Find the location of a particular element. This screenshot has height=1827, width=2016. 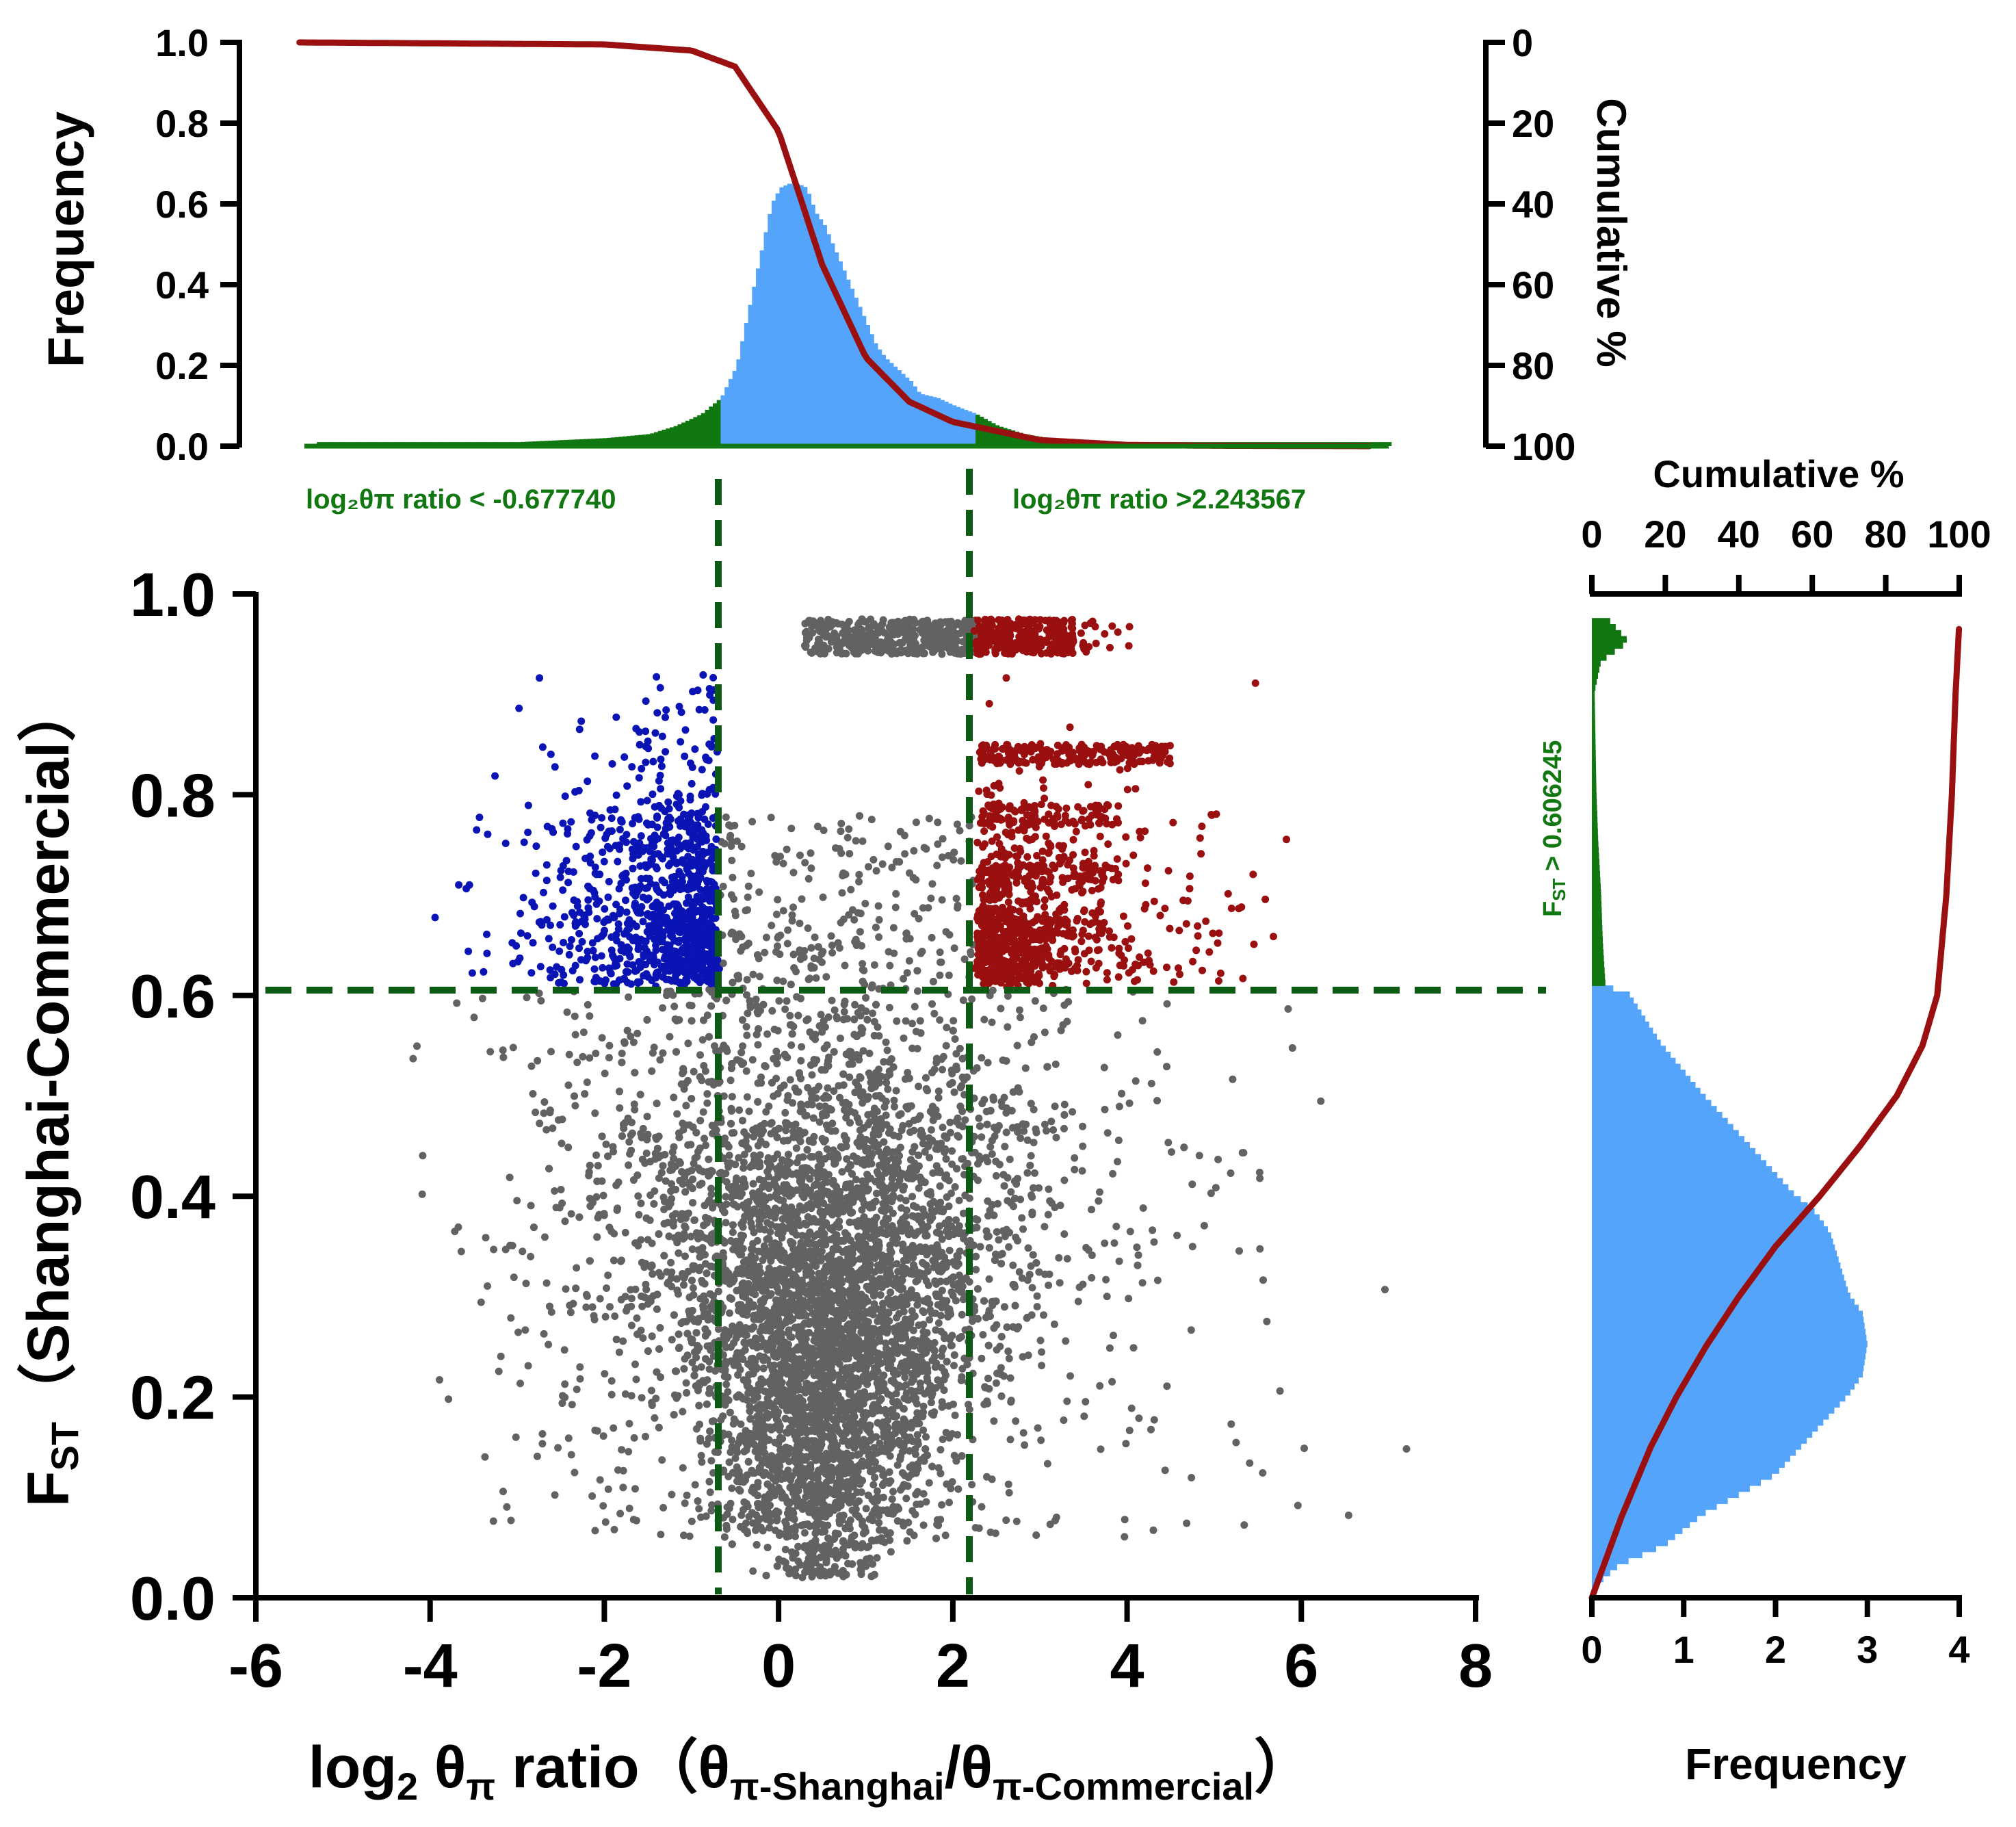

top-left-ticks: 0.00.20.40.60.81.0 is located at coordinates (197, 244).